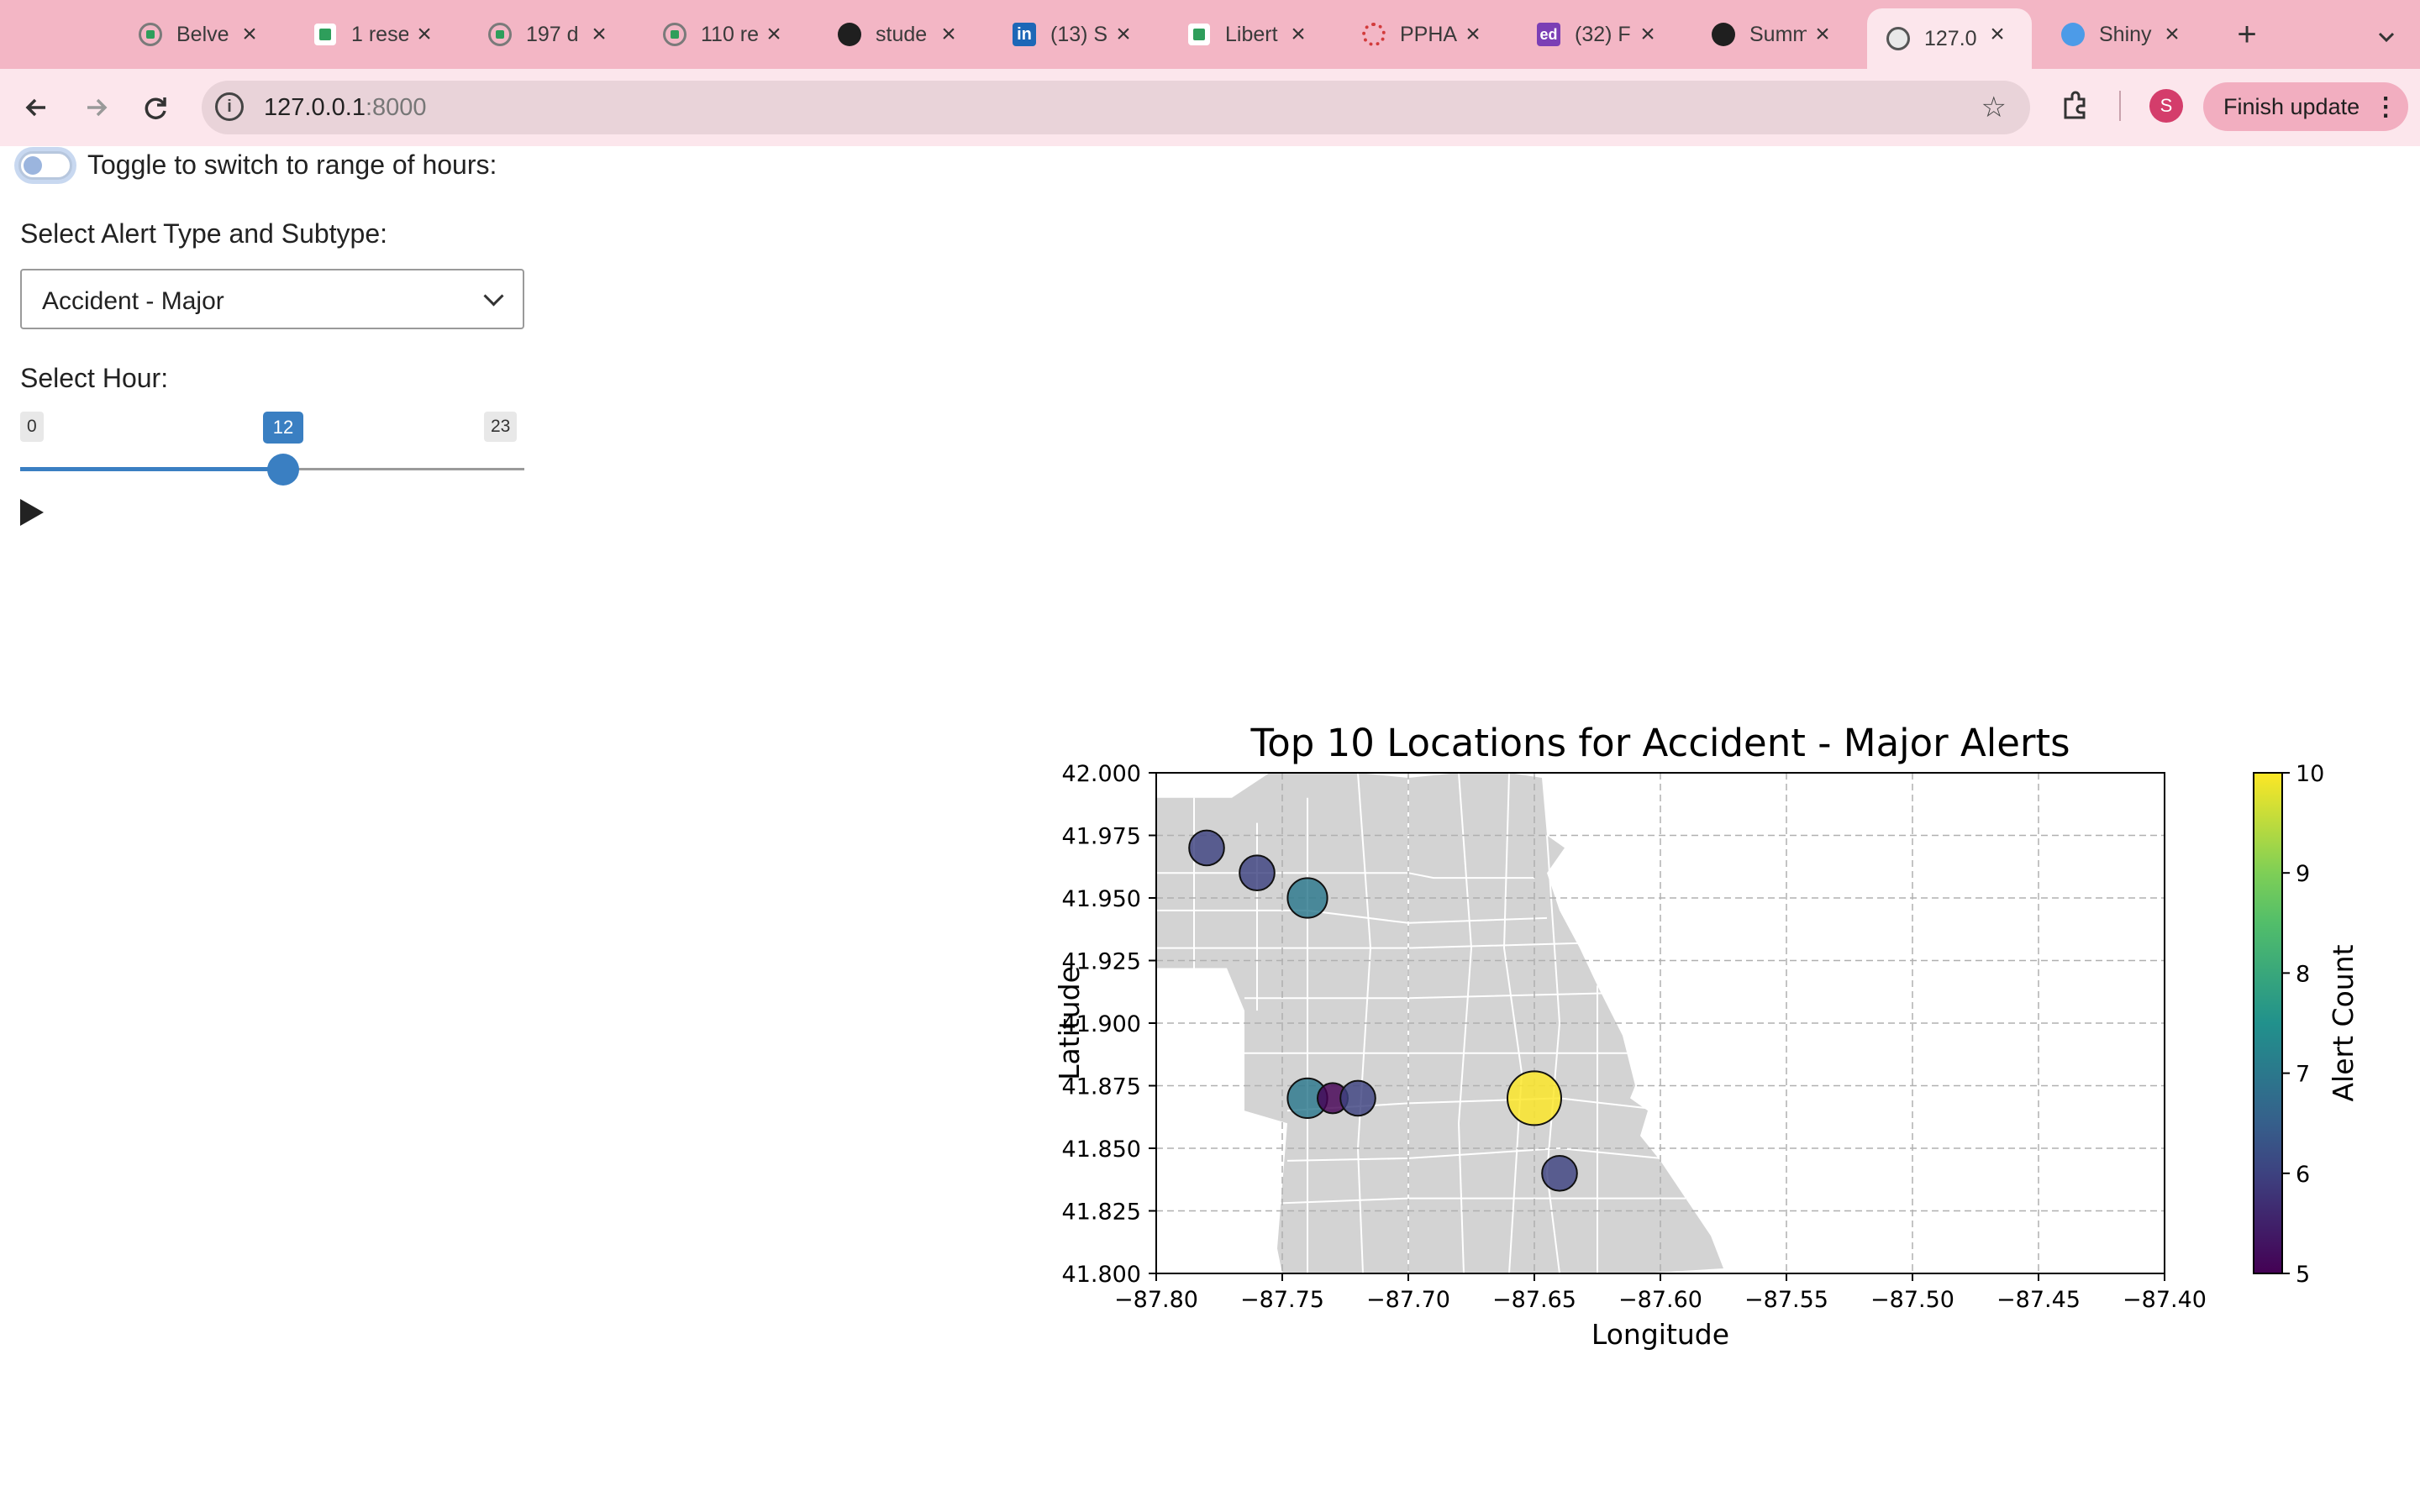 This screenshot has width=2420, height=1512. Describe the element at coordinates (1660, 1334) in the screenshot. I see `x-axis-label: Longitude` at that location.